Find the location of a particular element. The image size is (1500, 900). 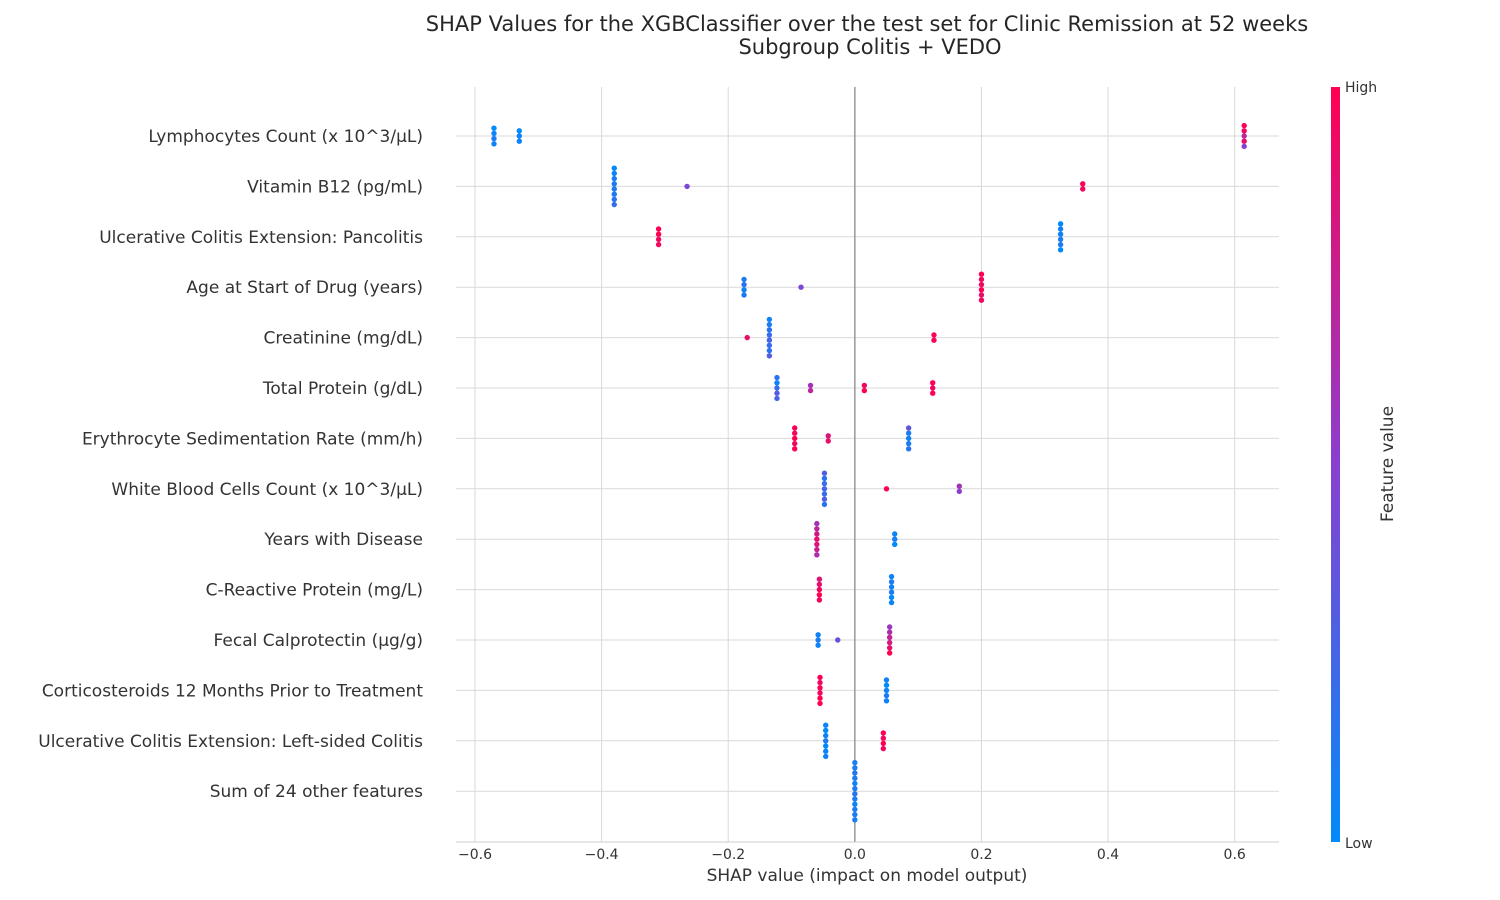

x-tick-label: −0.2 is located at coordinates (728, 855).